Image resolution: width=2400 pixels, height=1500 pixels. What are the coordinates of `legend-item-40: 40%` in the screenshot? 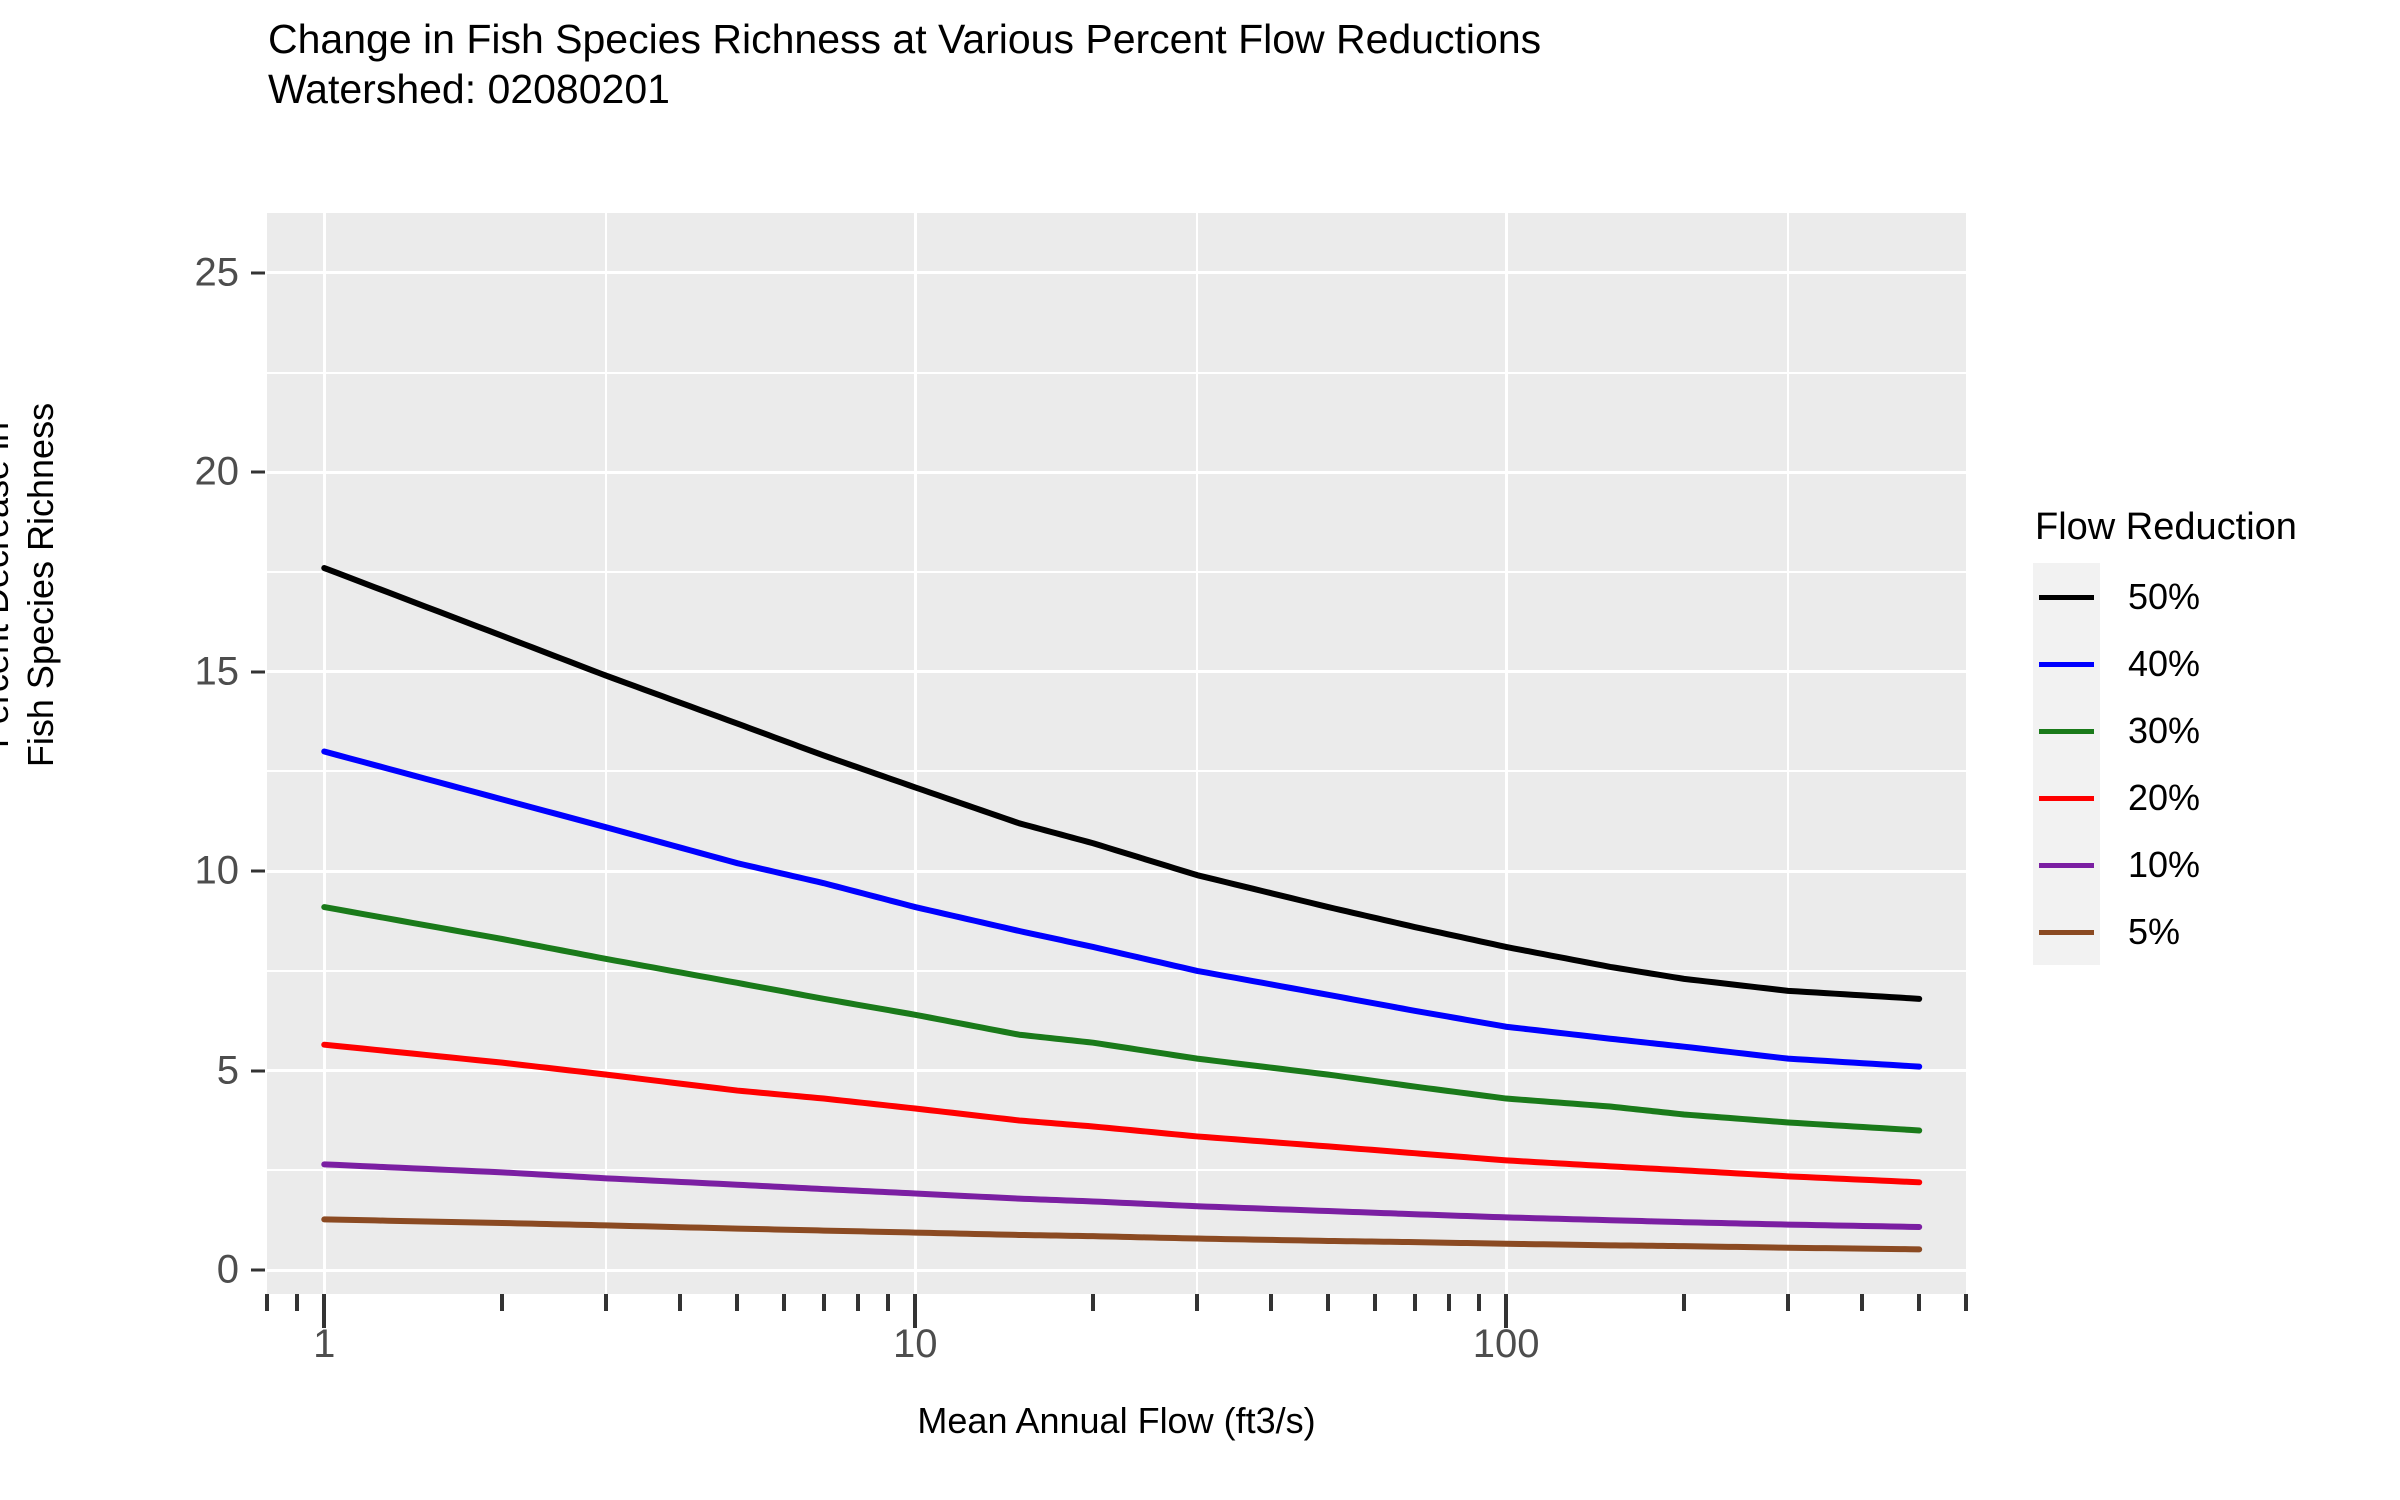 It's located at (2165, 663).